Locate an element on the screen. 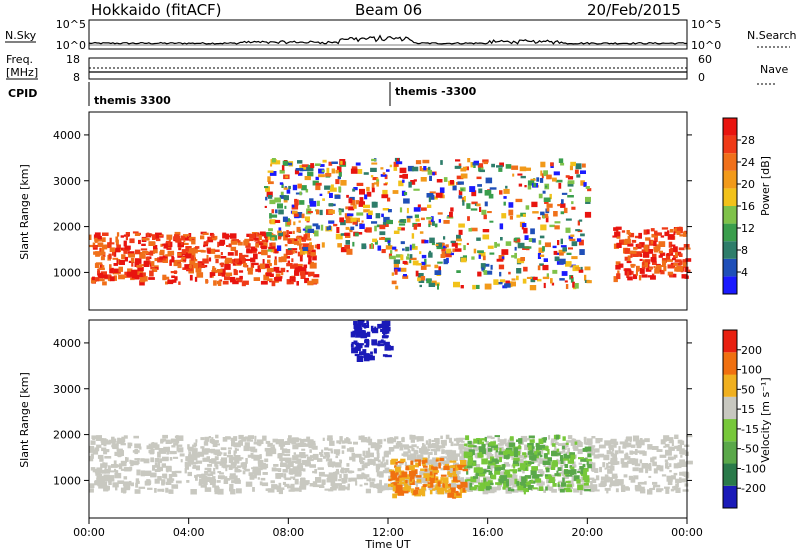 This screenshot has height=554, width=800. colorbar-segment is located at coordinates (730, 363).